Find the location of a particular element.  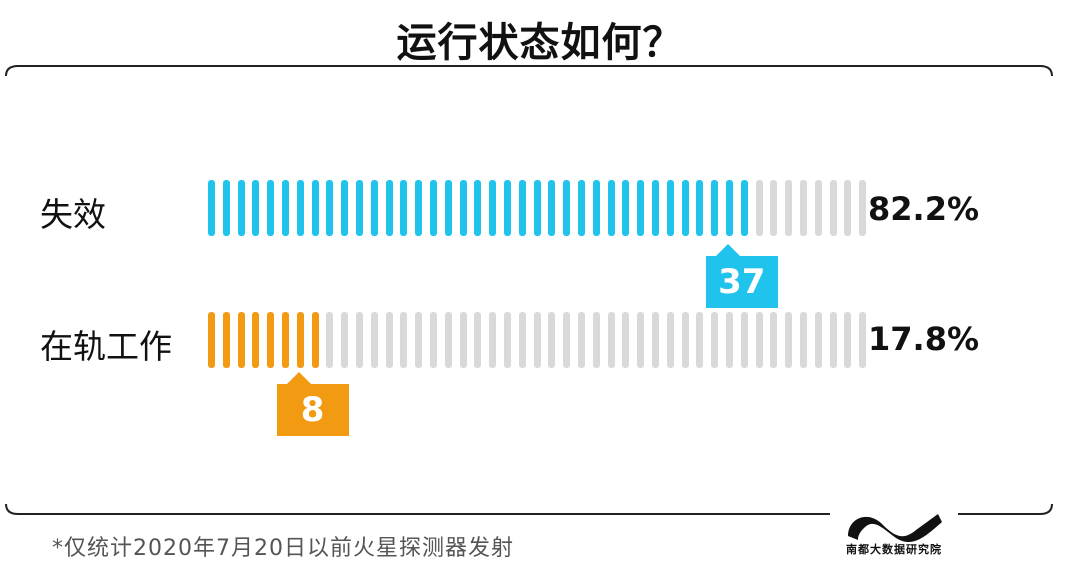

wave-logo-icon is located at coordinates (895, 528).